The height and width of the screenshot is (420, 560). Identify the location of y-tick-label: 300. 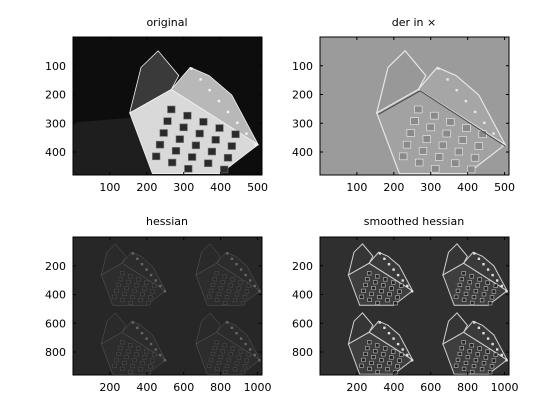
(55, 123).